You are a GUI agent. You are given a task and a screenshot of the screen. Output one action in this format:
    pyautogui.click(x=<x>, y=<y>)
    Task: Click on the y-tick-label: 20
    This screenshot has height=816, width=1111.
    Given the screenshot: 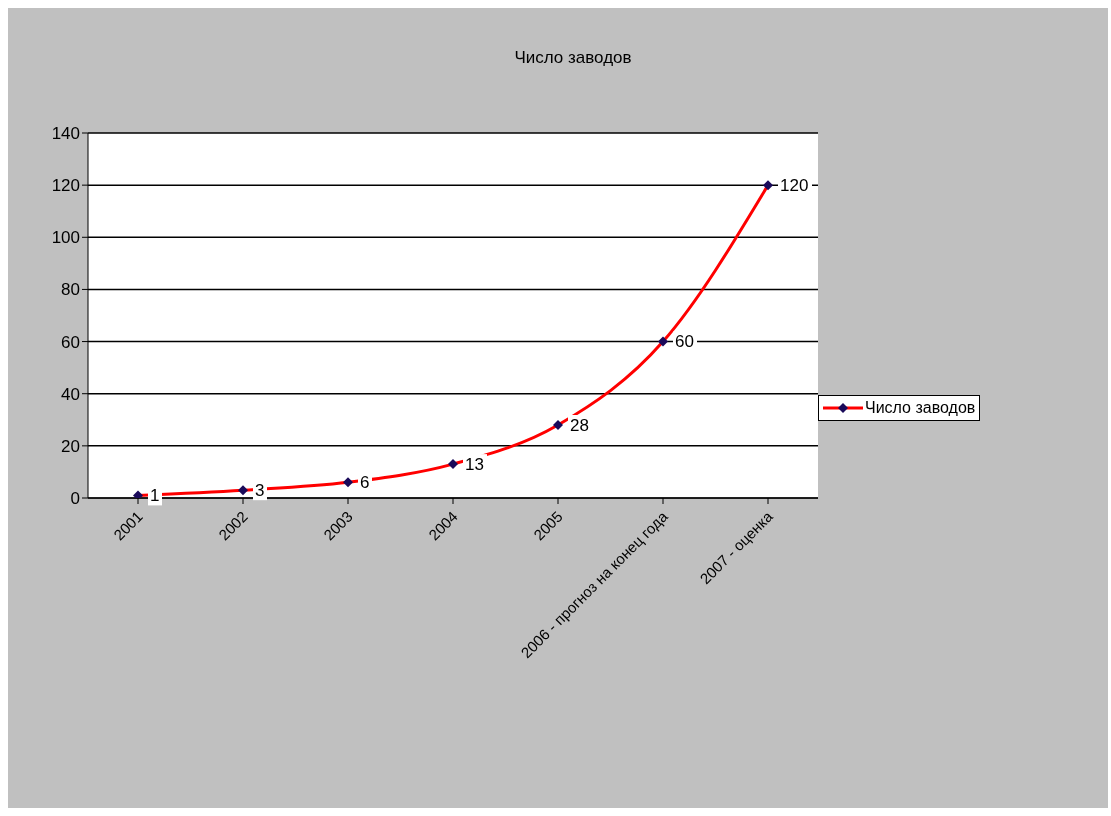 What is the action you would take?
    pyautogui.click(x=70, y=446)
    